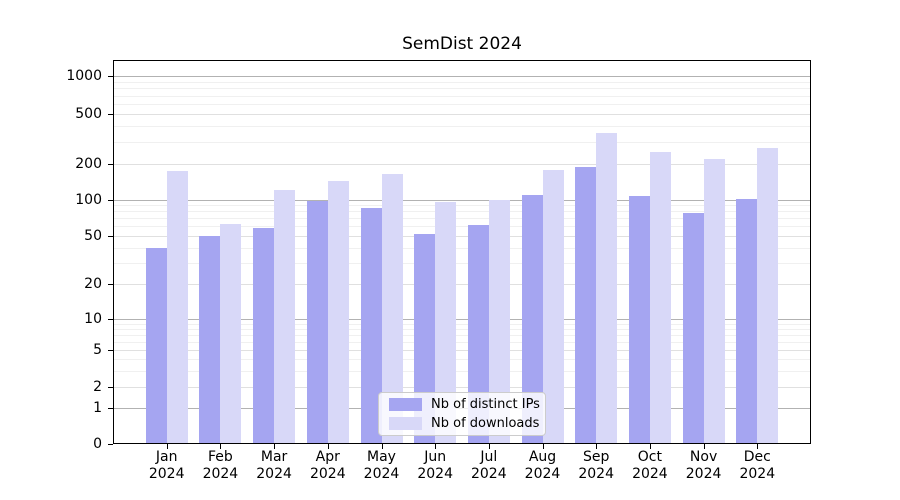  What do you see at coordinates (93, 236) in the screenshot?
I see `y-tick-label-50: 50` at bounding box center [93, 236].